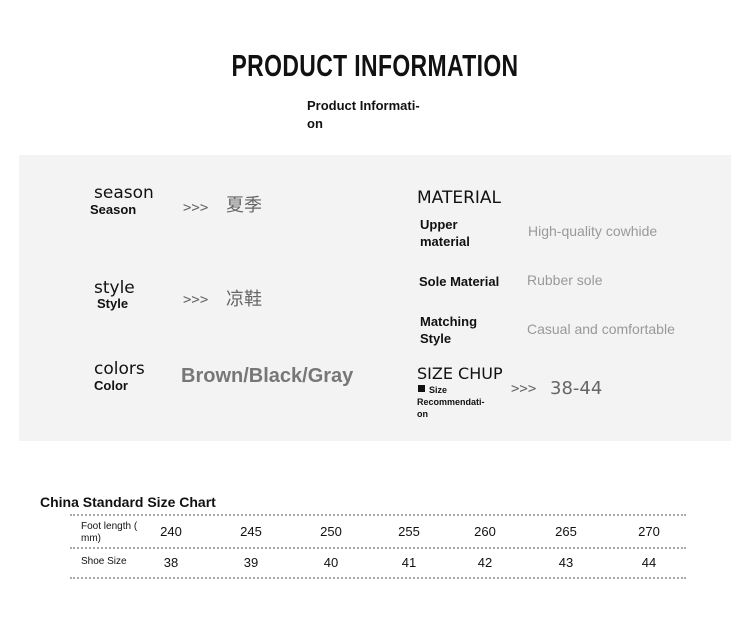  What do you see at coordinates (267, 376) in the screenshot?
I see `spec-value: Brown/Black/Gray` at bounding box center [267, 376].